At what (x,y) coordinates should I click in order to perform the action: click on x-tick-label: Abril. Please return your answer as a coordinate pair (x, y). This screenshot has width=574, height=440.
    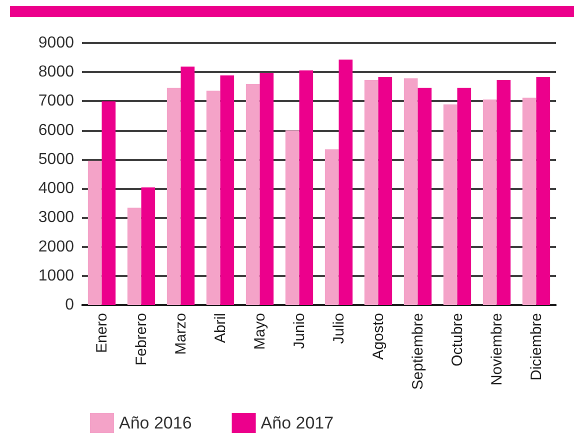
    Looking at the image, I should click on (220, 328).